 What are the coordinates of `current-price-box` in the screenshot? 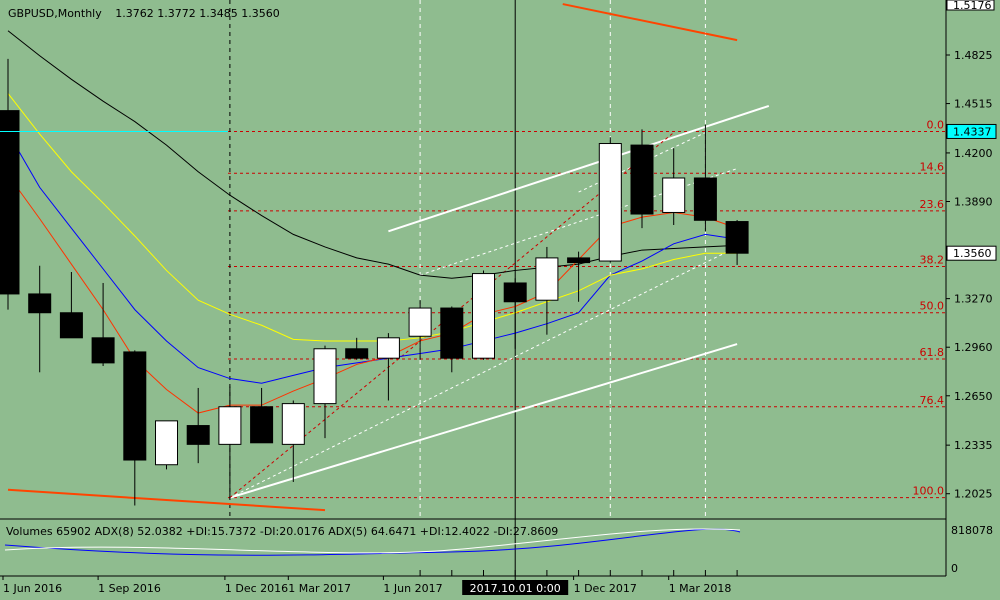 It's located at (971, 253).